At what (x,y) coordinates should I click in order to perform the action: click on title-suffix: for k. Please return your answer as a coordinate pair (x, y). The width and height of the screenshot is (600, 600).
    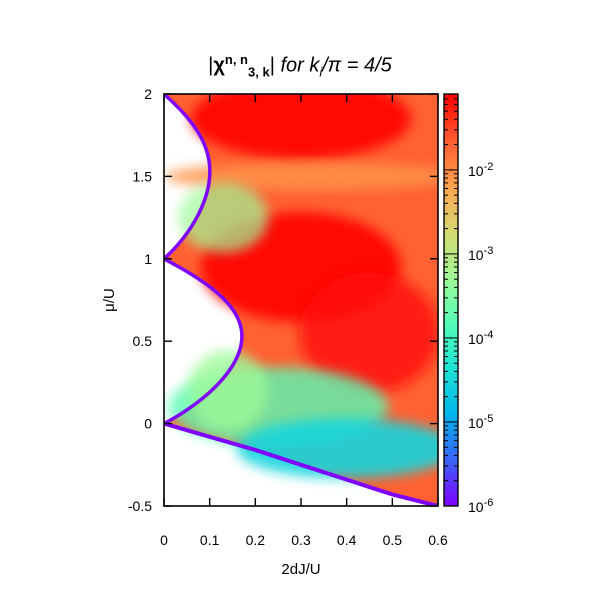
    Looking at the image, I should click on (300, 65).